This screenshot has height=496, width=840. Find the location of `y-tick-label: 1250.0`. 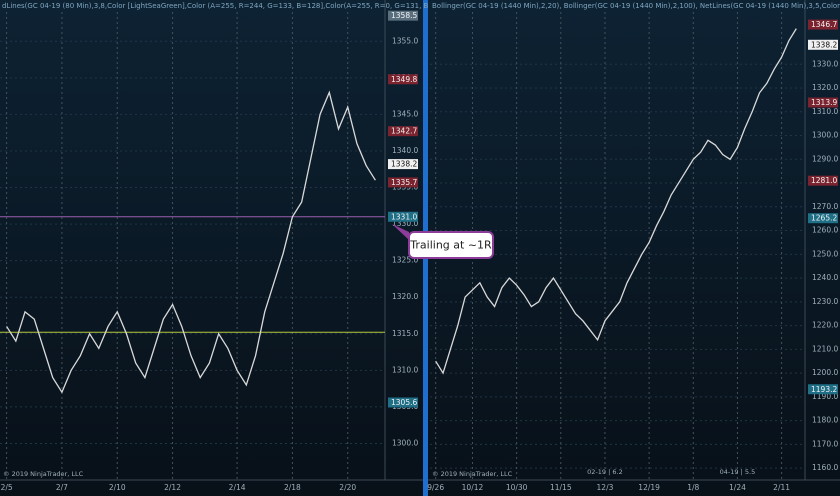

y-tick-label: 1250.0 is located at coordinates (825, 253).